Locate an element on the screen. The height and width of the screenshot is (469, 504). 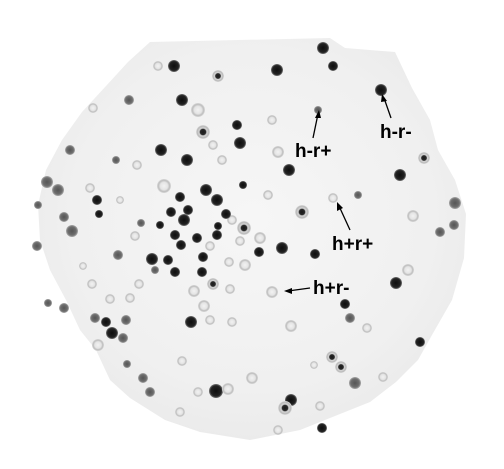
label-top-right: h-r- is located at coordinates (396, 132).